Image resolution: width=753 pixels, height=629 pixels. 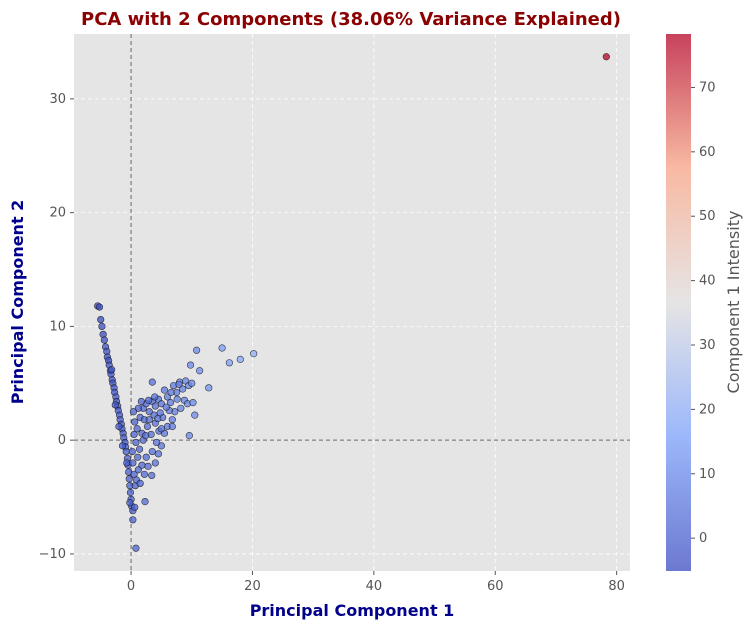 I want to click on x-tick-label: 0, so click(x=131, y=586).